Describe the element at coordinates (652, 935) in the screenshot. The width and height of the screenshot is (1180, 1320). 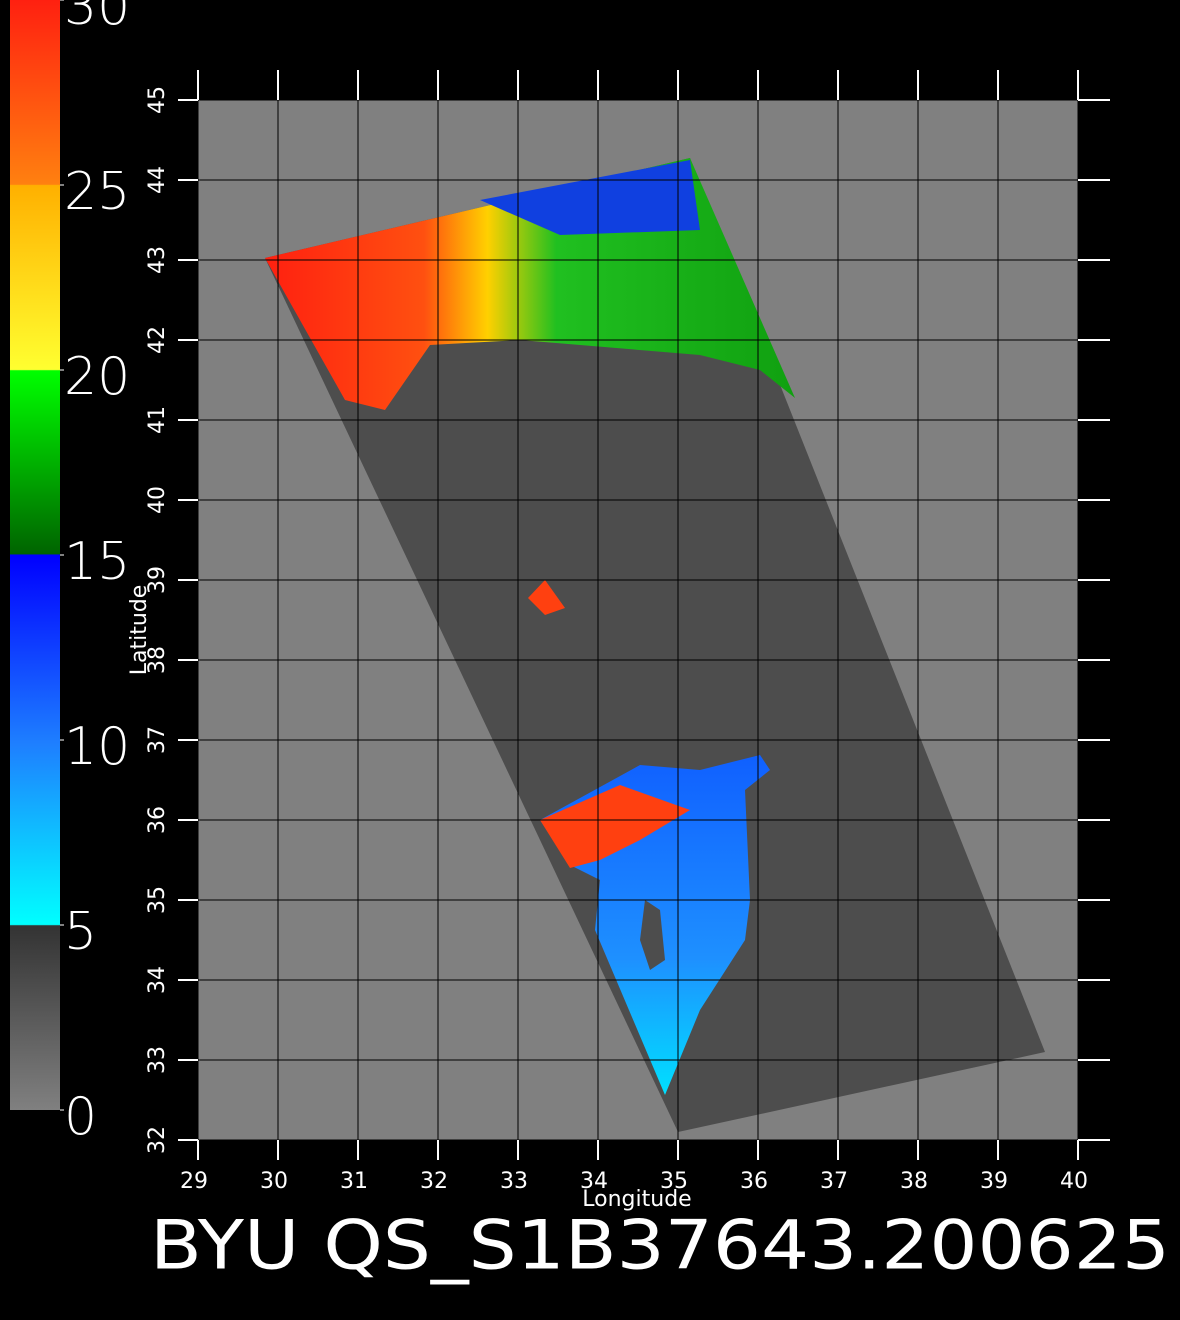
I see `land-mask` at that location.